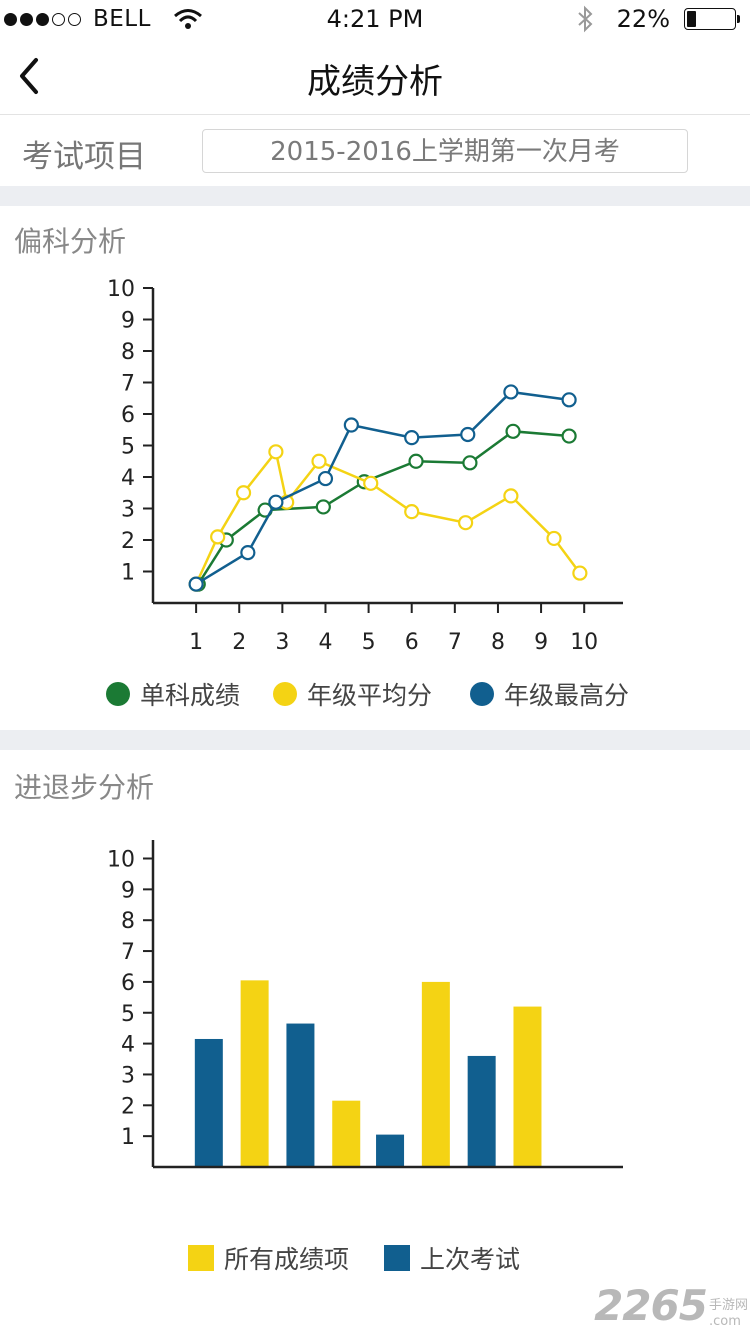  I want to click on x-tick-label: 7, so click(455, 642).